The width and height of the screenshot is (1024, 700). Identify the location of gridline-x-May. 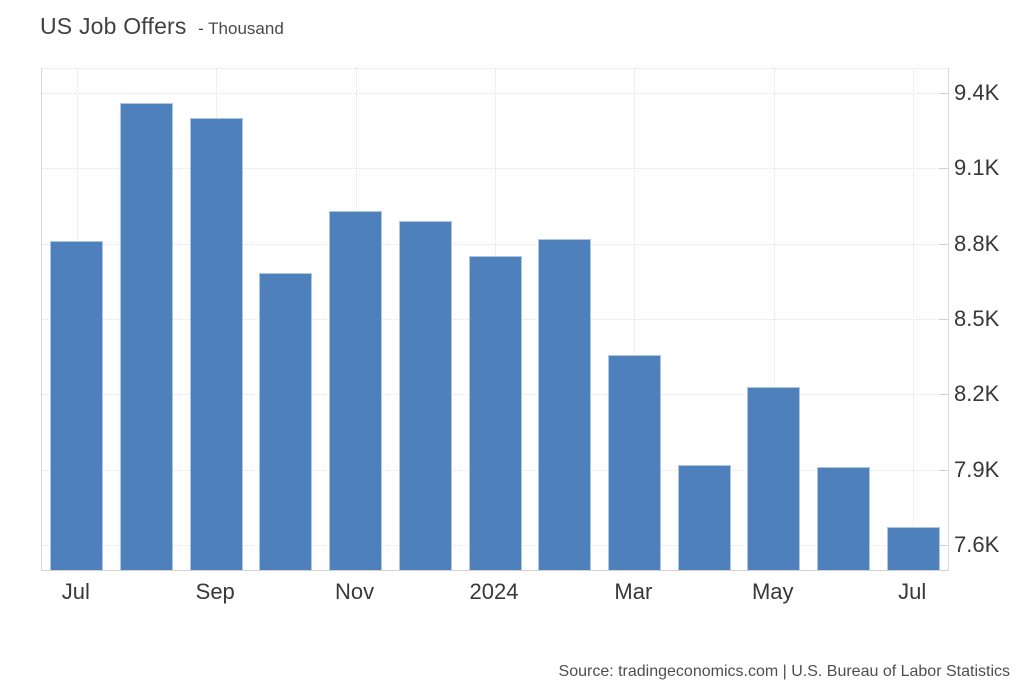
(774, 319).